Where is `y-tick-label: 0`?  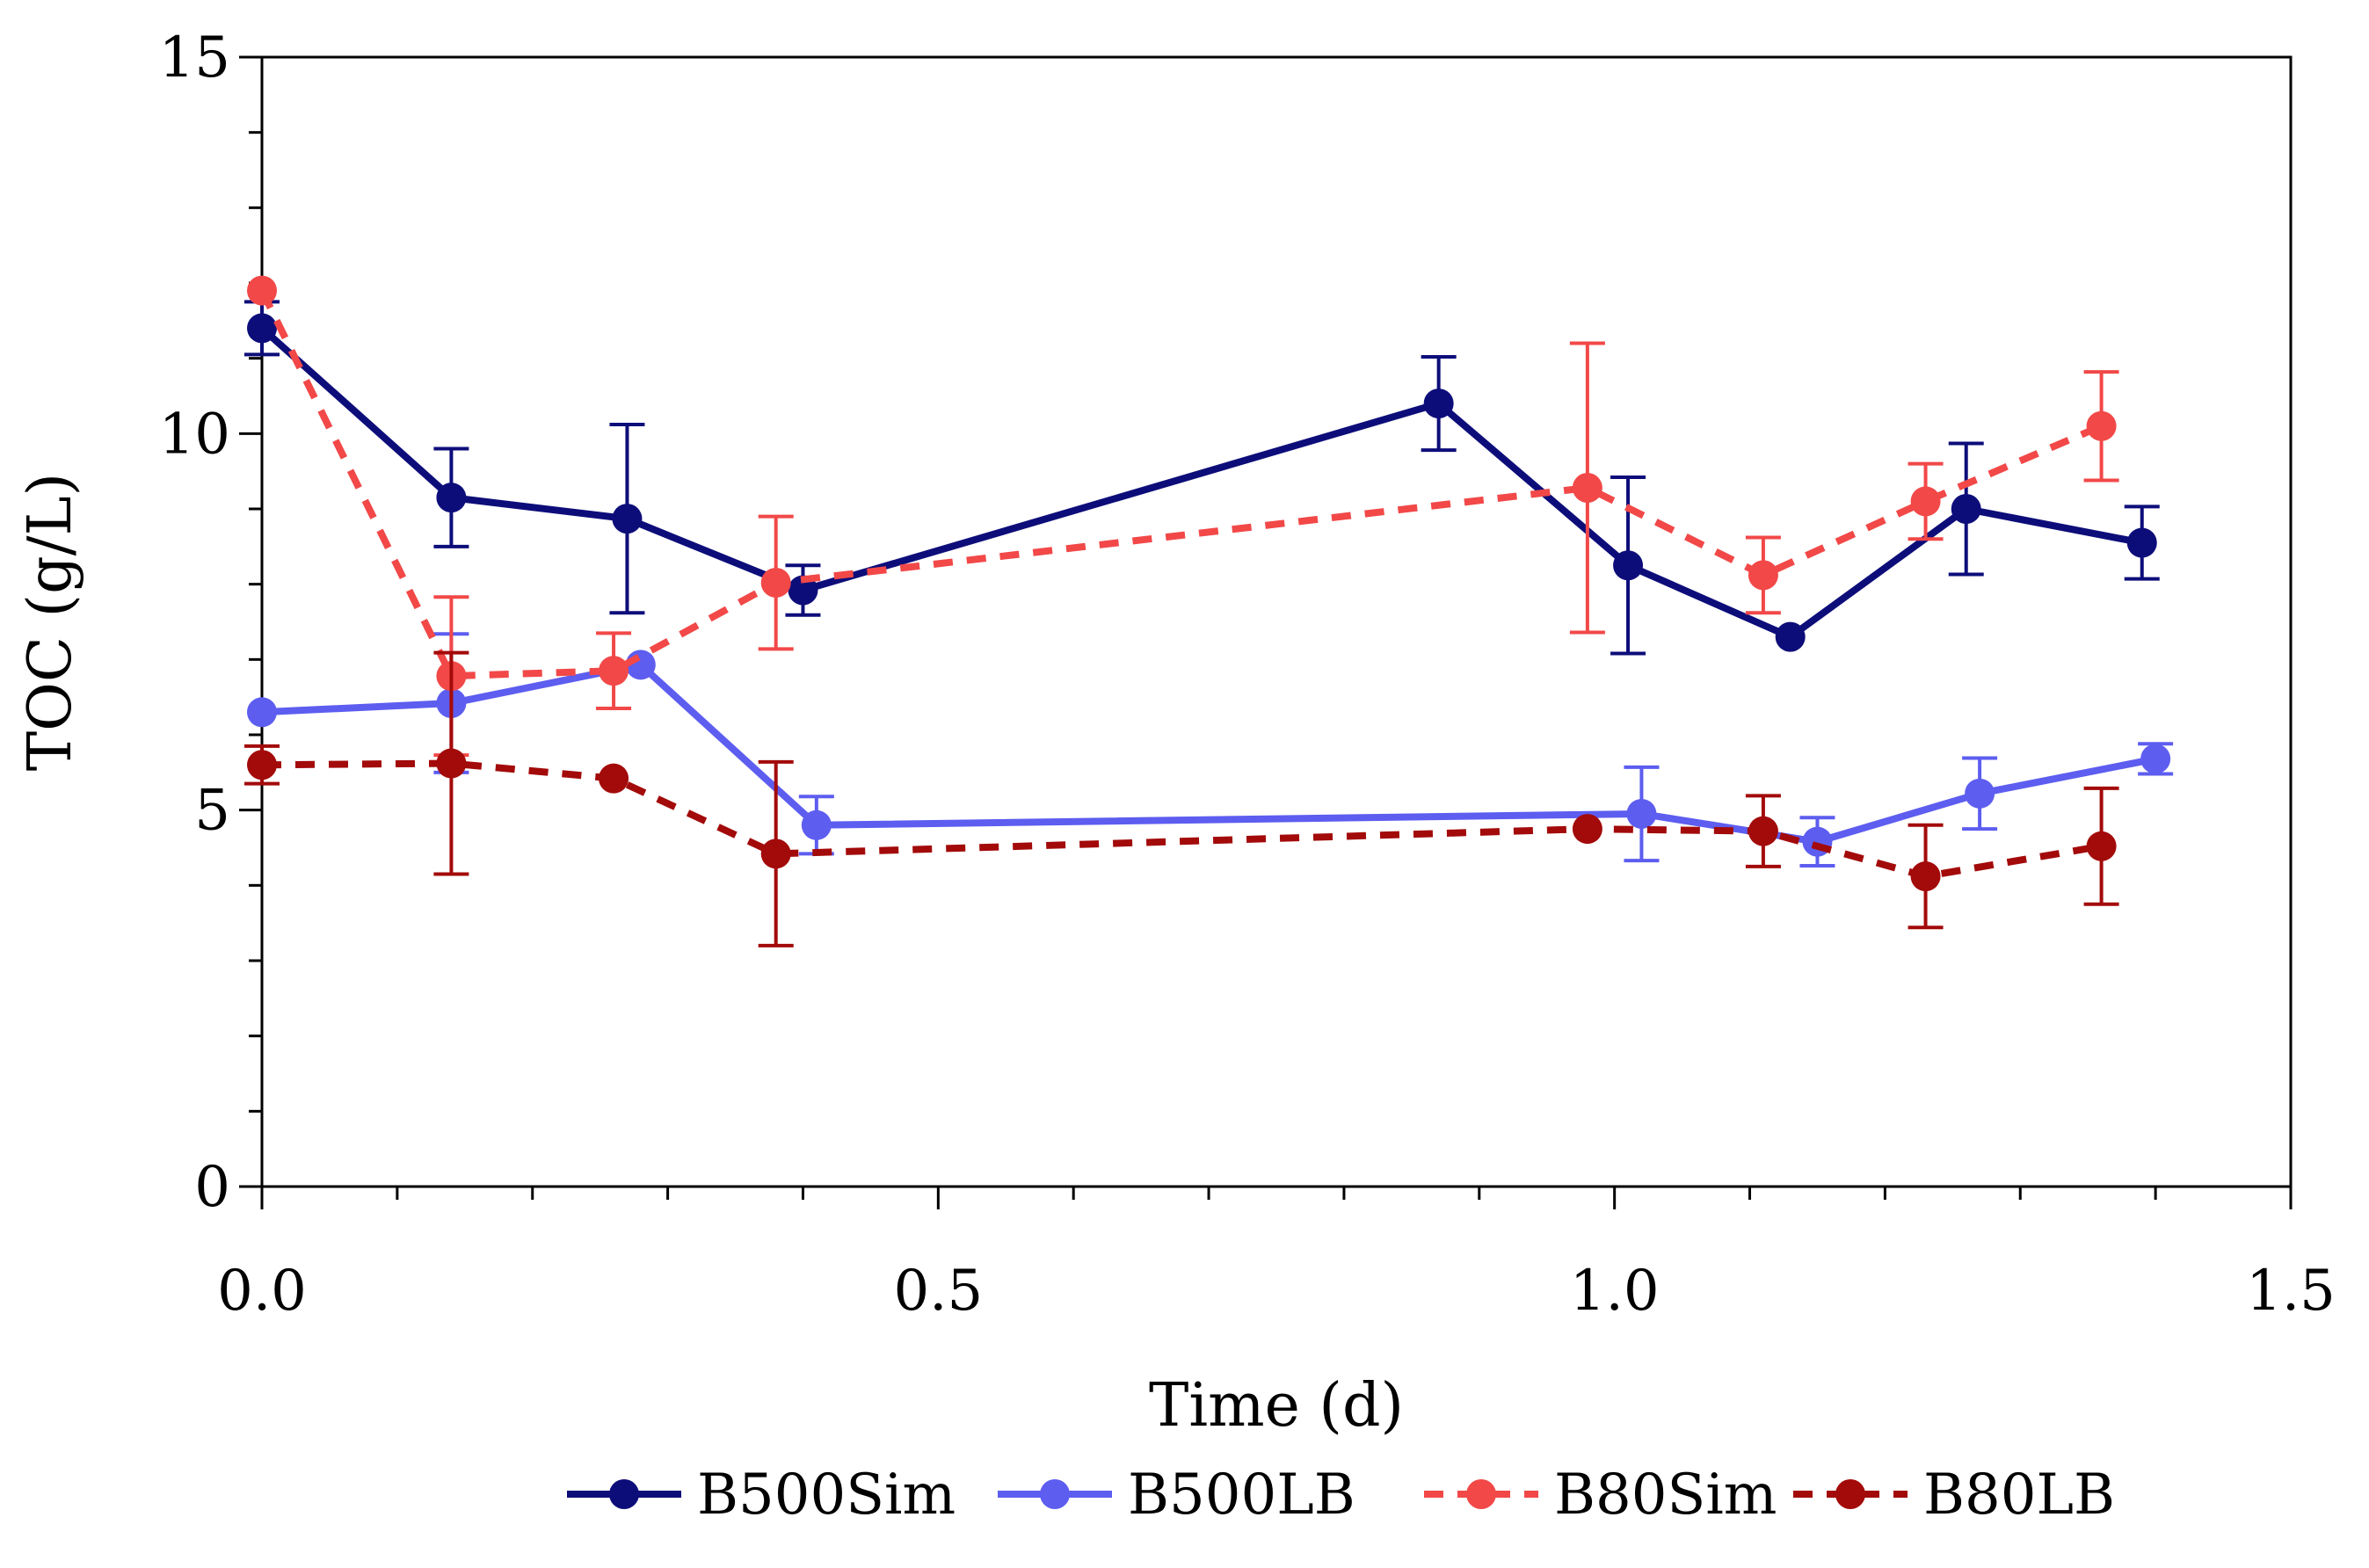
y-tick-label: 0 is located at coordinates (212, 1187).